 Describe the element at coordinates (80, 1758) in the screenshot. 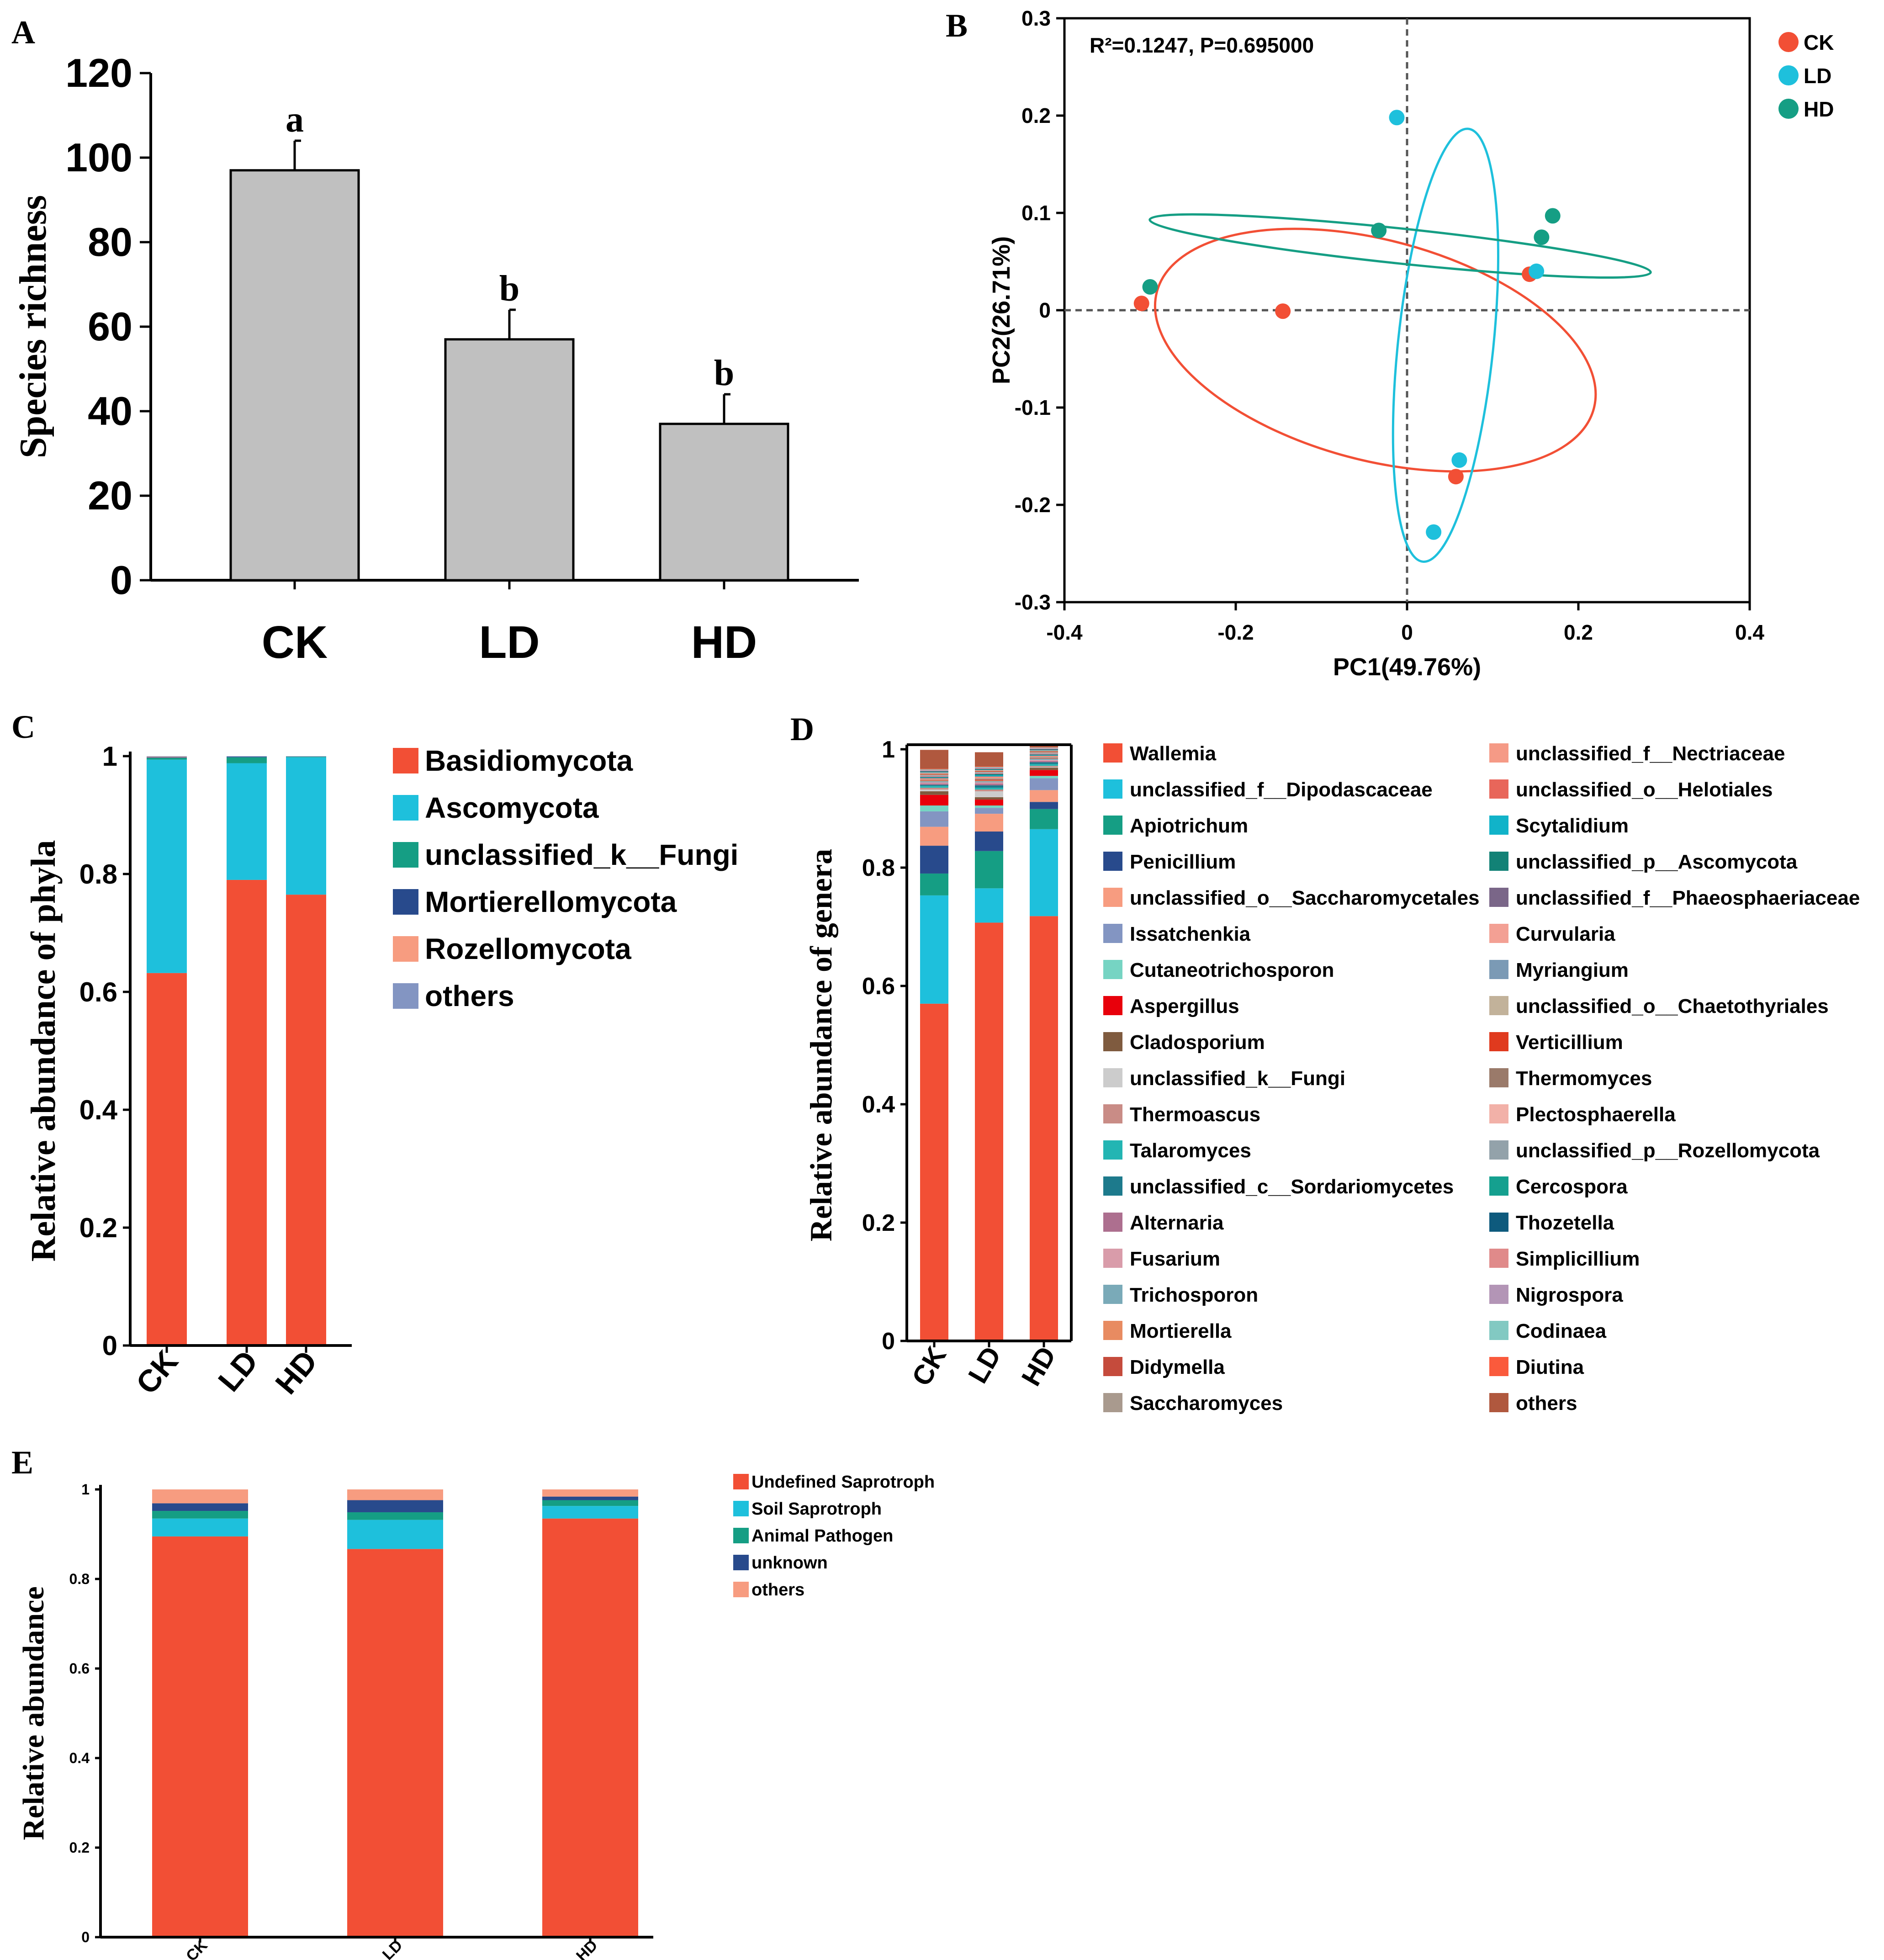

I see `y-tick-label: 0.4` at that location.